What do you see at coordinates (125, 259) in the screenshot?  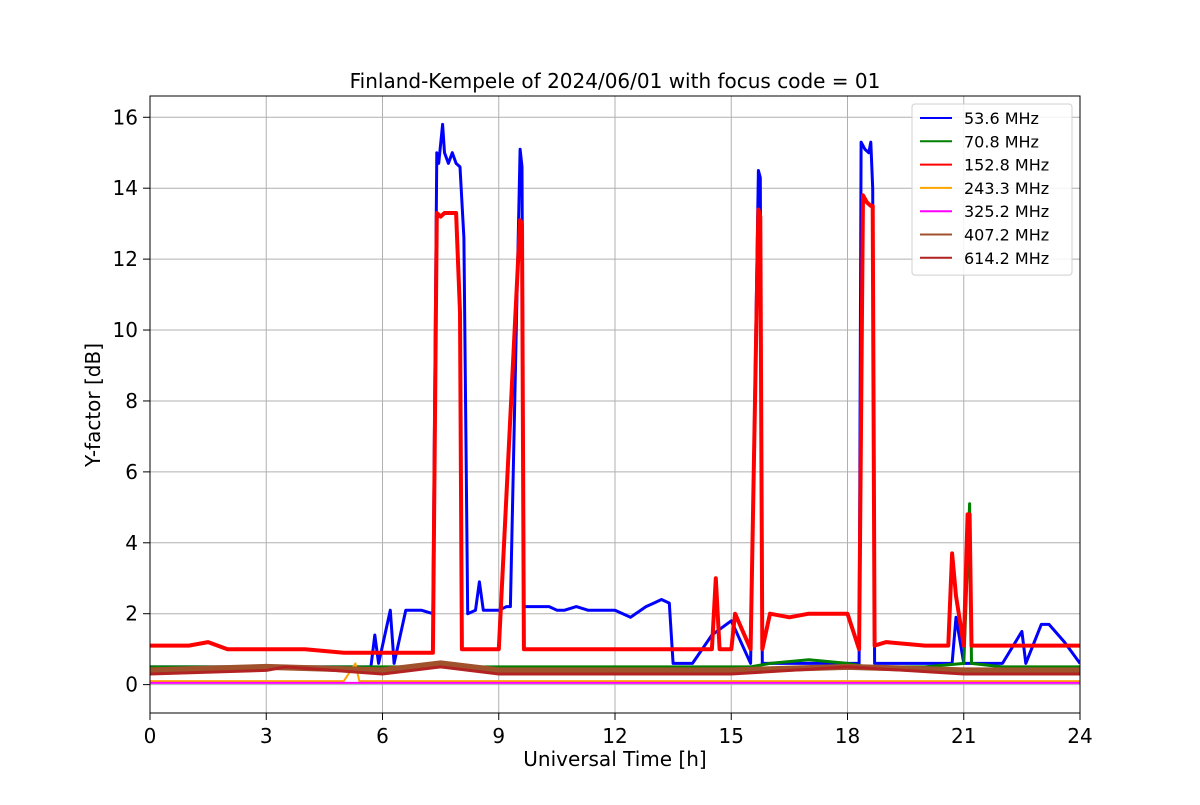 I see `y-tick-label: 12` at bounding box center [125, 259].